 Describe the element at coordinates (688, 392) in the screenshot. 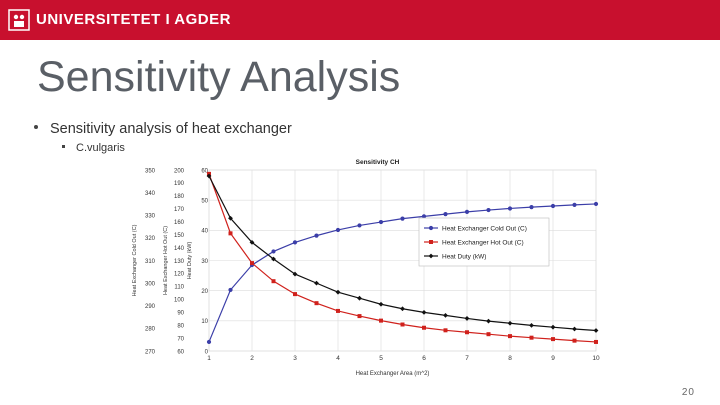

I see `page-number: 20` at that location.